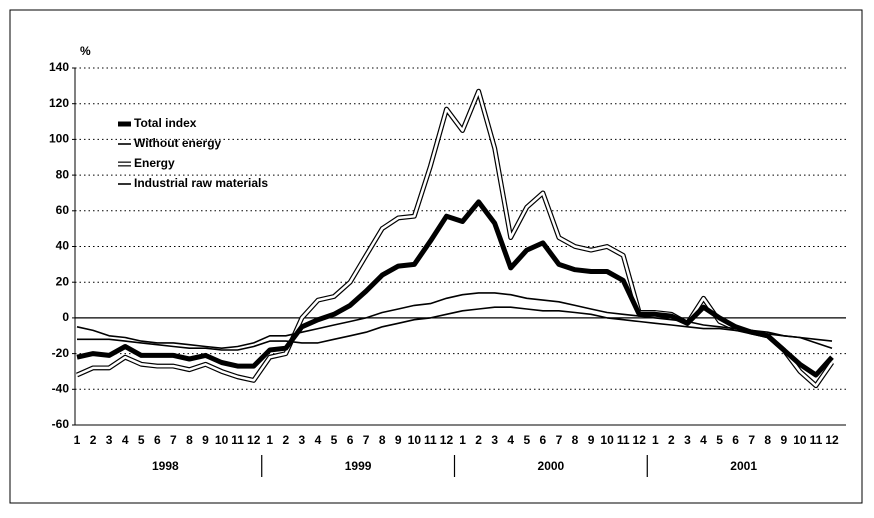  Describe the element at coordinates (61, 353) in the screenshot. I see `y-tick-label: -20` at that location.